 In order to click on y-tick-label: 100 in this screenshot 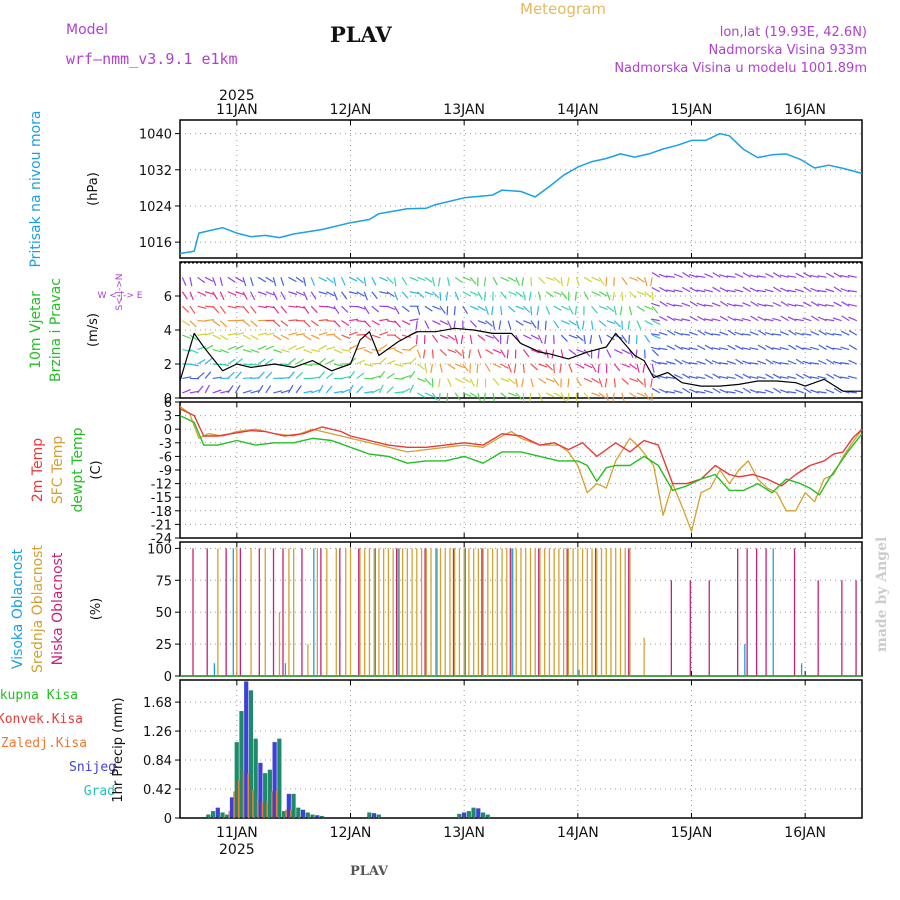, I will do `click(159, 549)`.